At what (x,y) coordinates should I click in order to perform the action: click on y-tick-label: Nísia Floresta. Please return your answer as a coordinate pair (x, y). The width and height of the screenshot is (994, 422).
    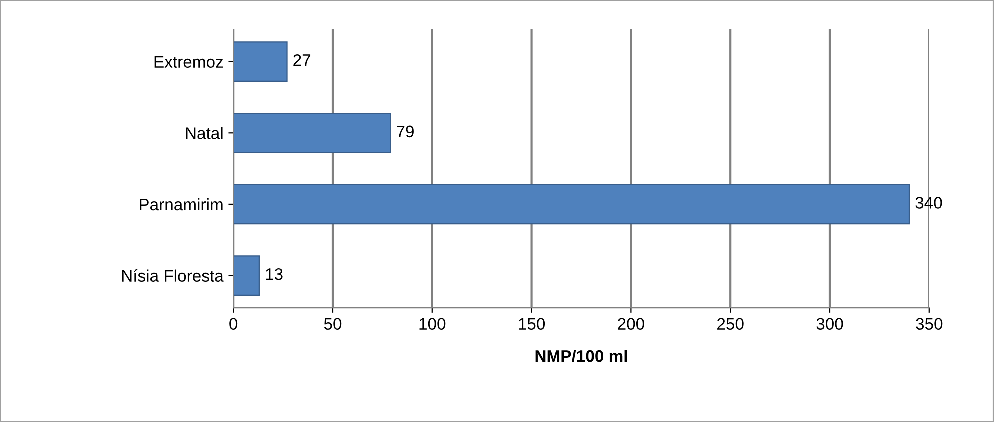
    Looking at the image, I should click on (173, 276).